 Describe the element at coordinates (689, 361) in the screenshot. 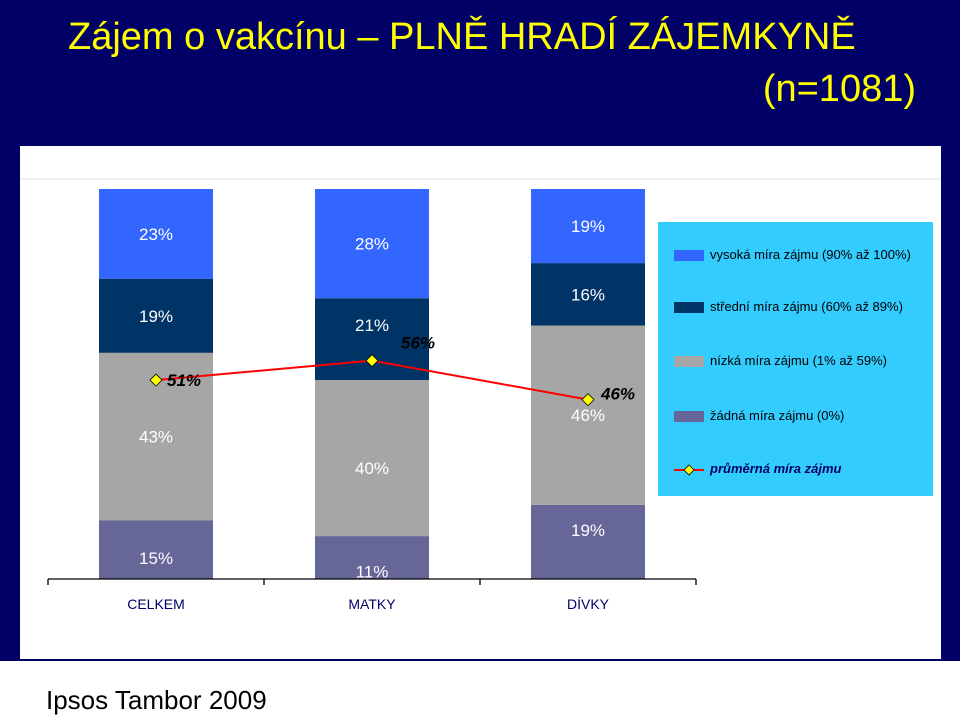

I see `legend-swatch-nizka` at that location.